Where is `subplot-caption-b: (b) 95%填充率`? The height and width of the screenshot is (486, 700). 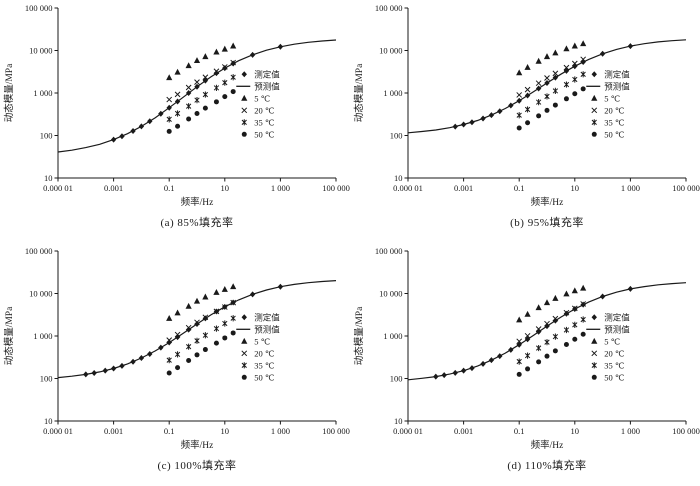
subplot-caption-b: (b) 95%填充率 is located at coordinates (547, 223).